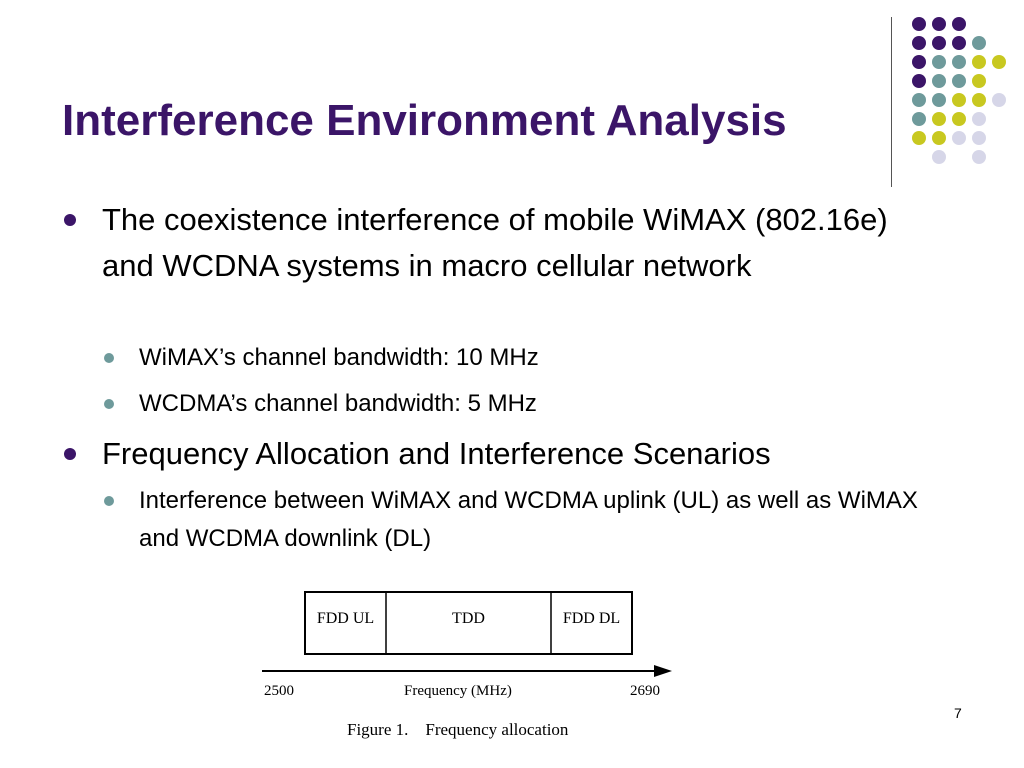 Image resolution: width=1024 pixels, height=768 pixels. I want to click on axis-start-label: 2500, so click(279, 691).